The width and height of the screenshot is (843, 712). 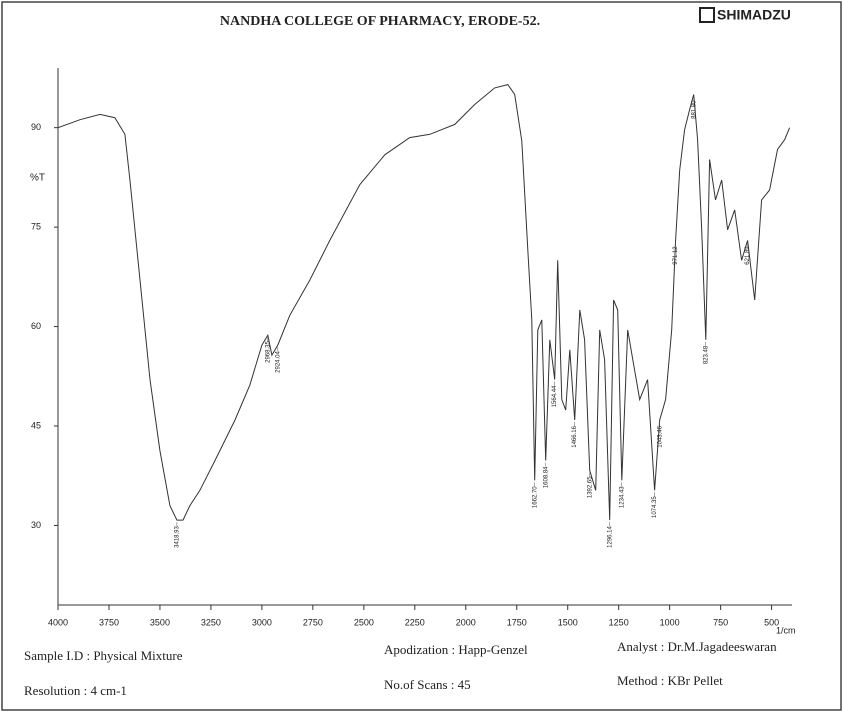 What do you see at coordinates (697, 646) in the screenshot?
I see `info-text: Analyst : Dr.M.Jagadeeswaran` at bounding box center [697, 646].